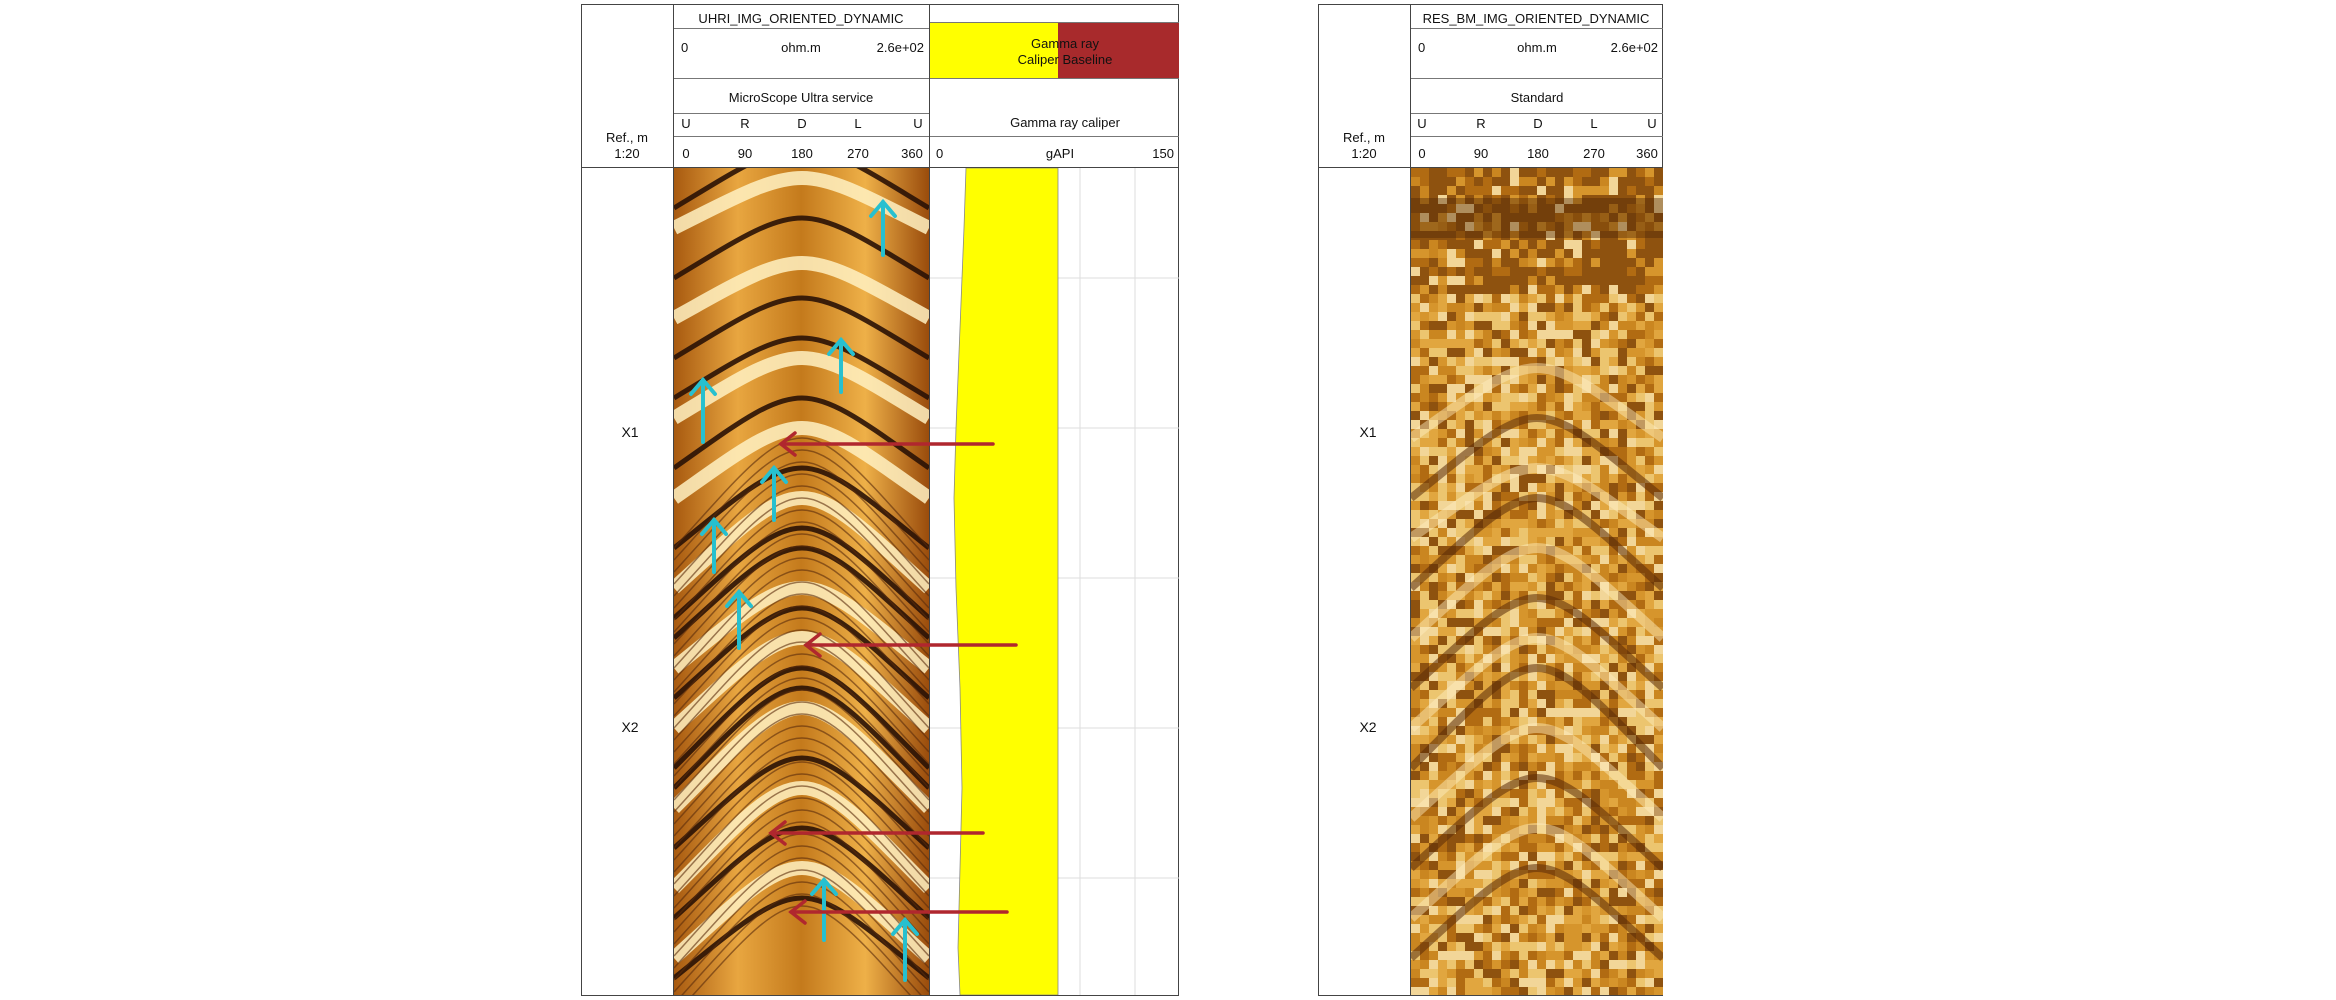 The height and width of the screenshot is (1000, 2336). What do you see at coordinates (812, 645) in the screenshot?
I see `red-arrow-head` at bounding box center [812, 645].